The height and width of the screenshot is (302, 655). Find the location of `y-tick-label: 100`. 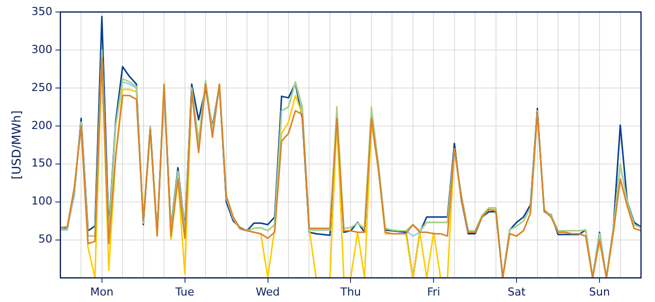

y-tick-label: 100 is located at coordinates (41, 201).